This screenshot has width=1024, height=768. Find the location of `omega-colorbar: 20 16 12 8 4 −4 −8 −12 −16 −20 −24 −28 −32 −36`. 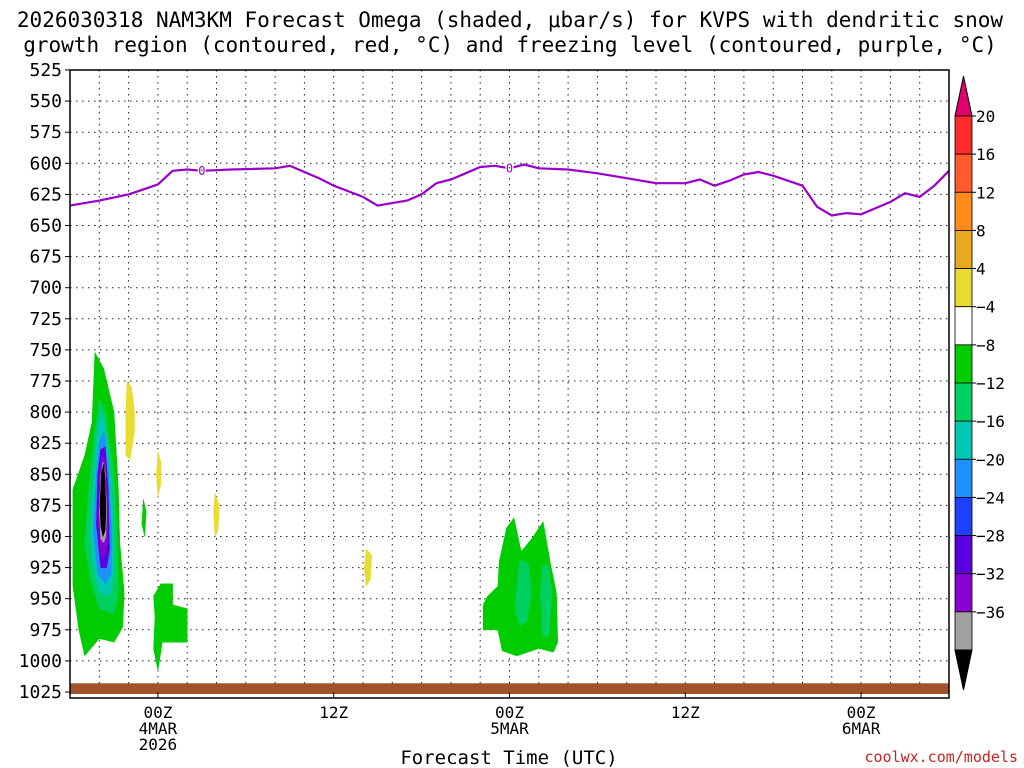

omega-colorbar: 20 16 12 8 4 −4 −8 −12 −16 −20 −24 −28 −32 −36 is located at coordinates (979, 383).